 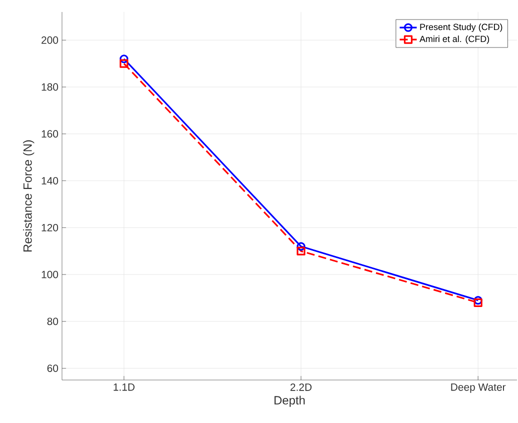 What do you see at coordinates (50, 40) in the screenshot?
I see `y-tick-label: 200` at bounding box center [50, 40].